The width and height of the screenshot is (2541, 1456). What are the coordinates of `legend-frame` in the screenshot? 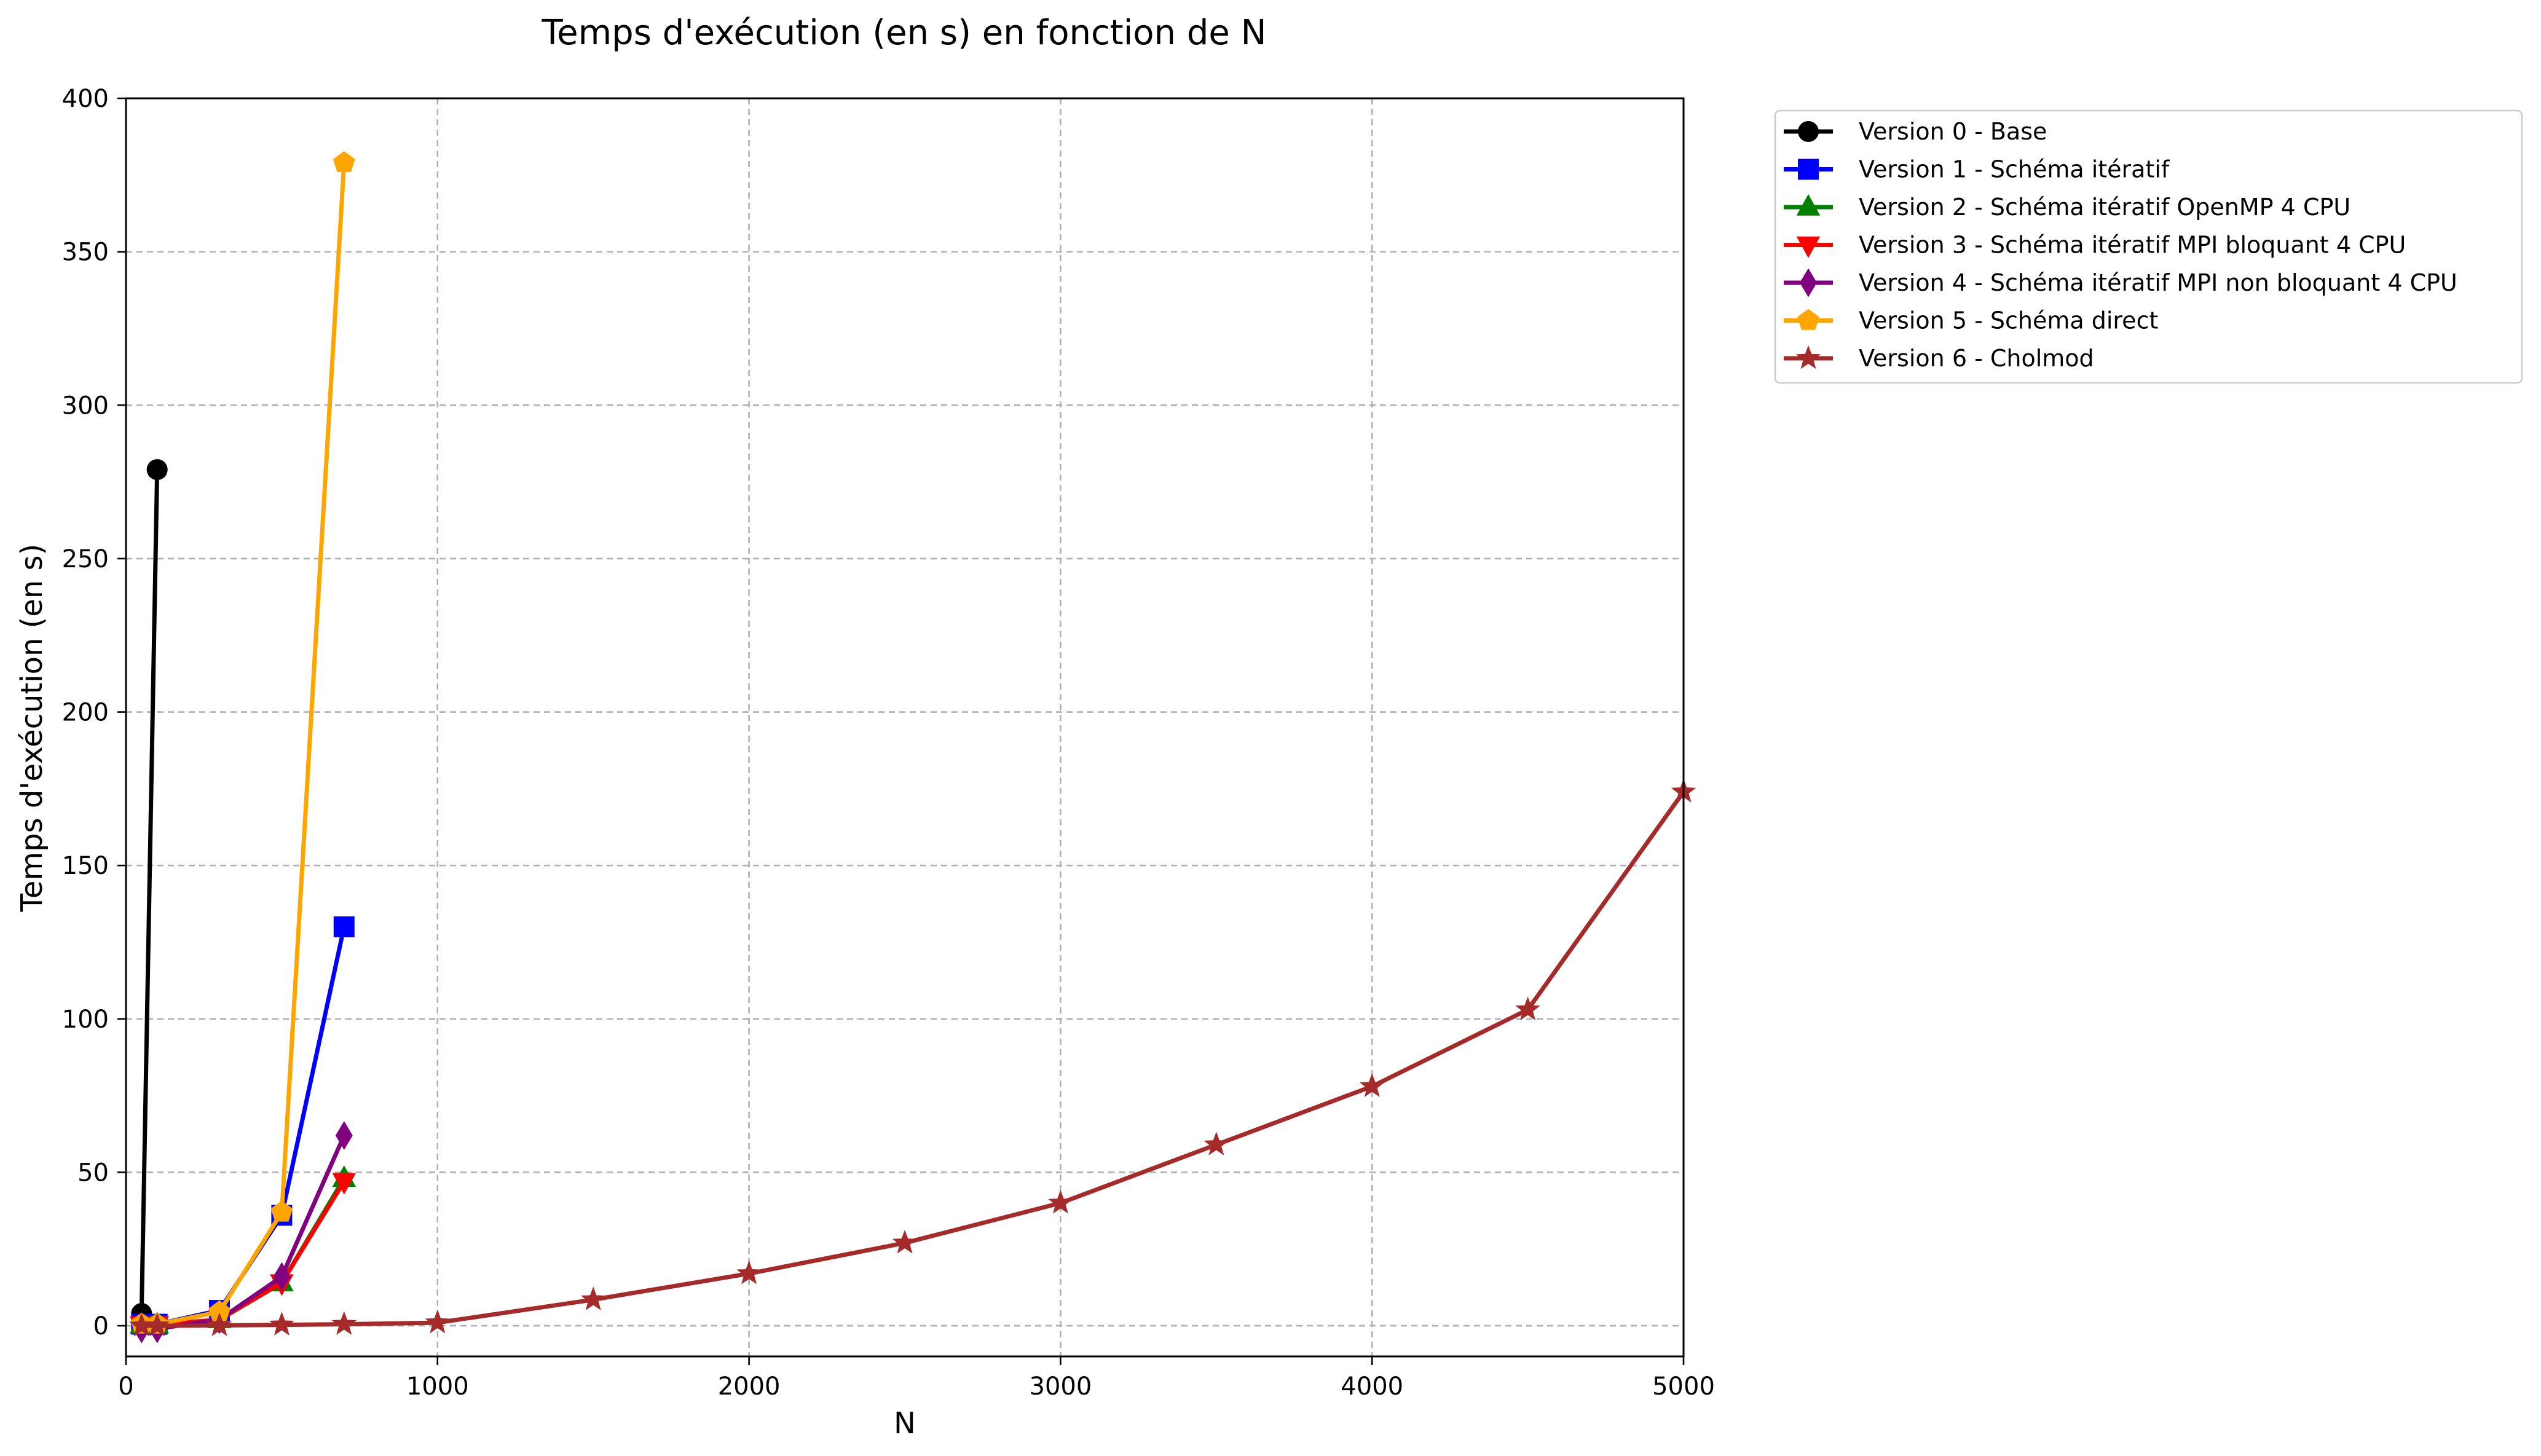 It's located at (2148, 246).